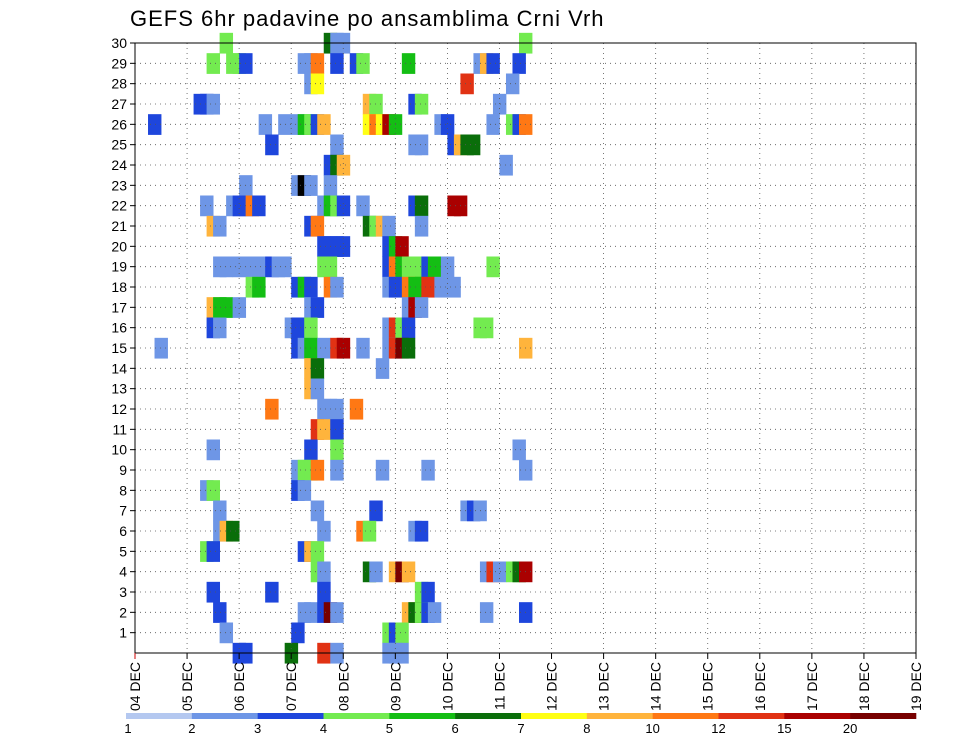 The width and height of the screenshot is (960, 742). Describe the element at coordinates (119, 429) in the screenshot. I see `y-tick-label: 11` at that location.